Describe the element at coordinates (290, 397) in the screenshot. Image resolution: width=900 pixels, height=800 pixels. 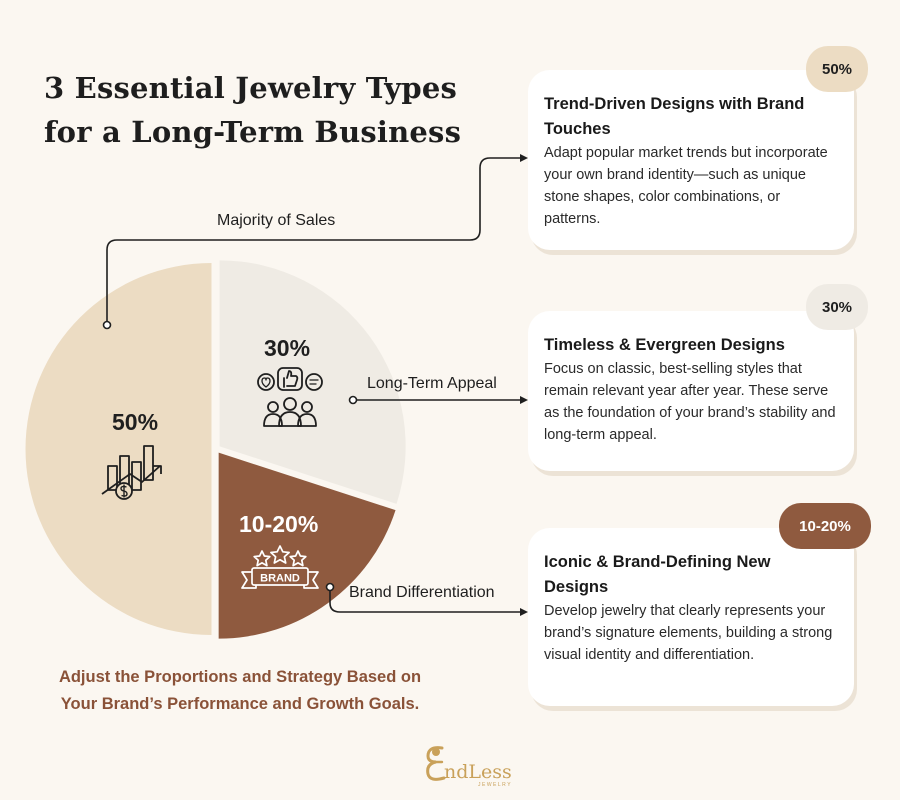
I see `people-feedback-icon` at that location.